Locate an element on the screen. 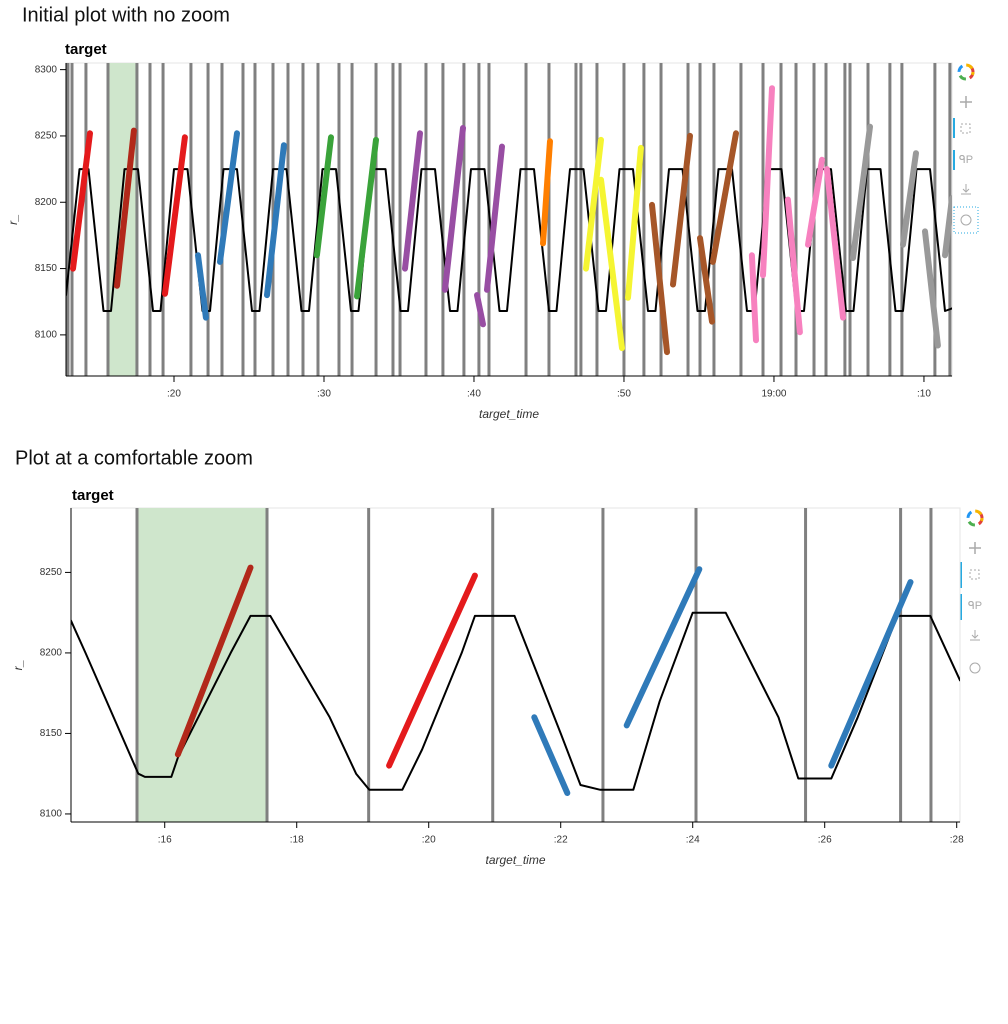  x-tick-label: :16 is located at coordinates (165, 840).